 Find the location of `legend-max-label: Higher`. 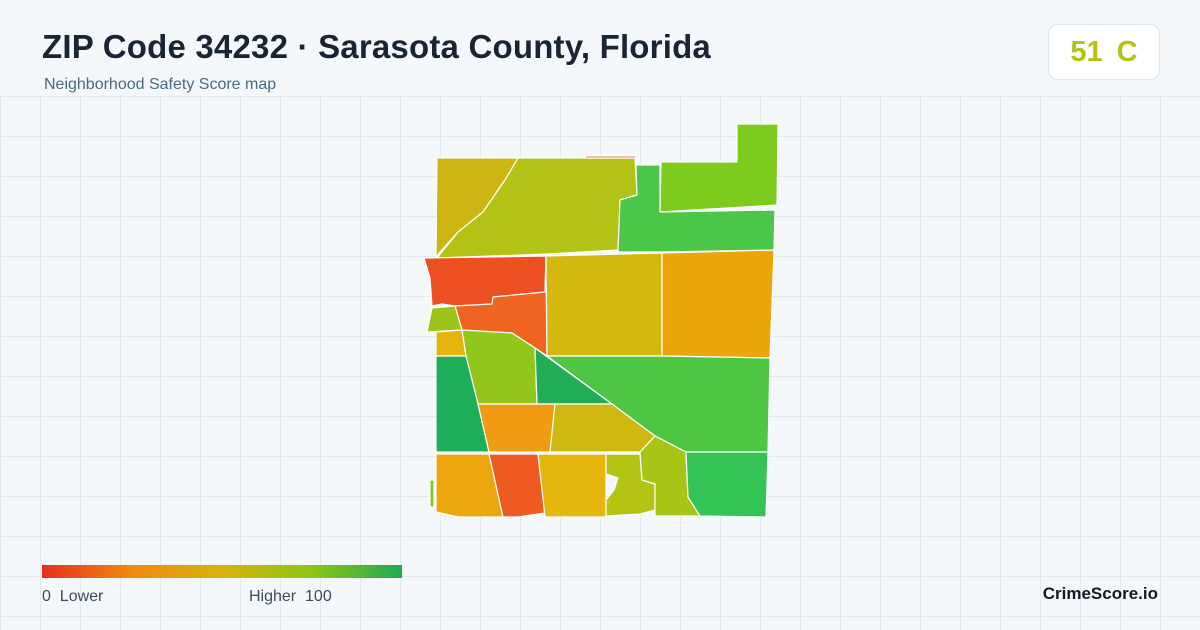

legend-max-label: Higher is located at coordinates (273, 596).